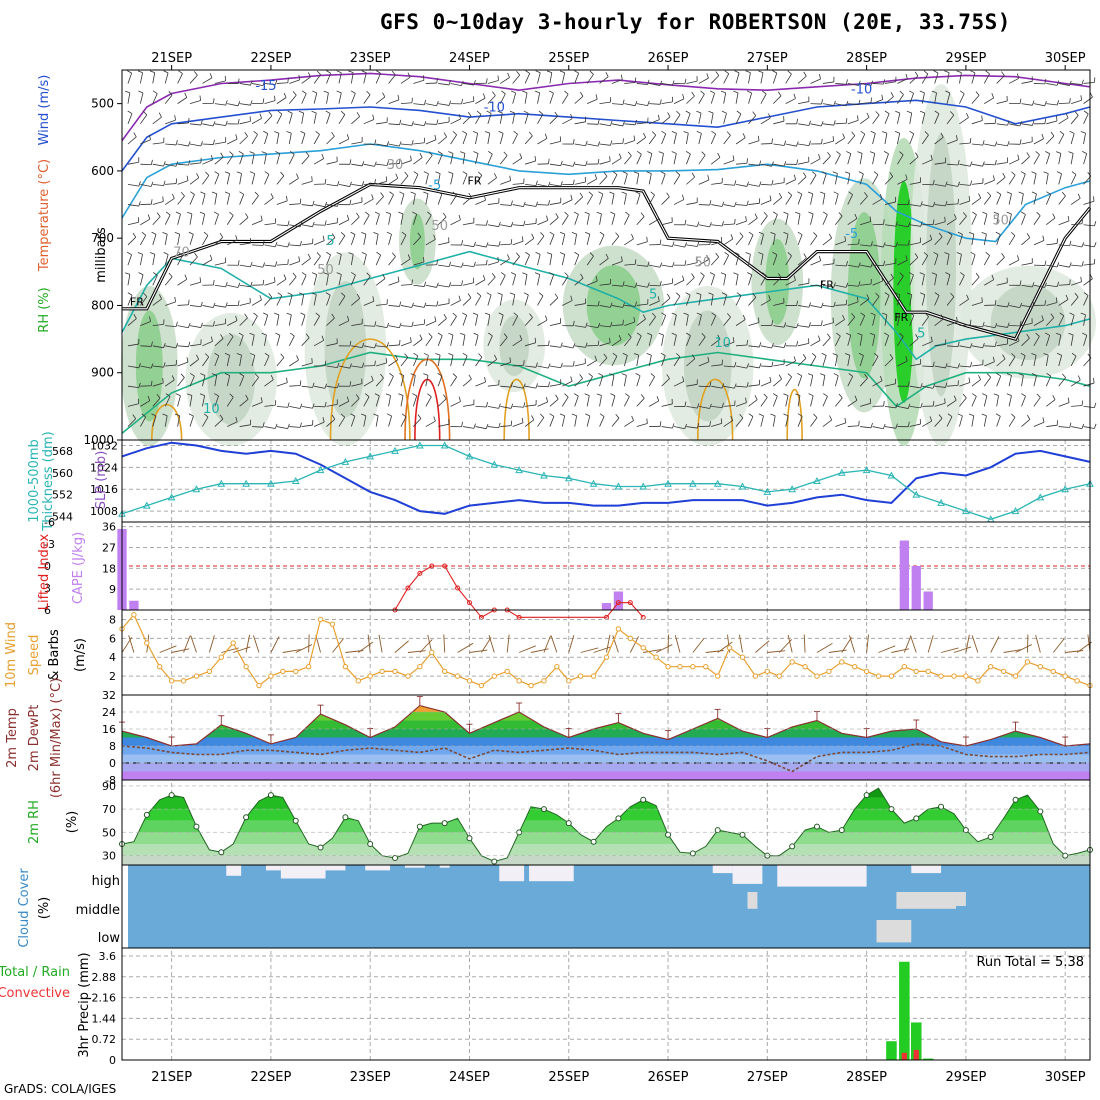 This screenshot has height=1100, width=1100. Describe the element at coordinates (109, 729) in the screenshot. I see `temp-tick-label: 16` at that location.